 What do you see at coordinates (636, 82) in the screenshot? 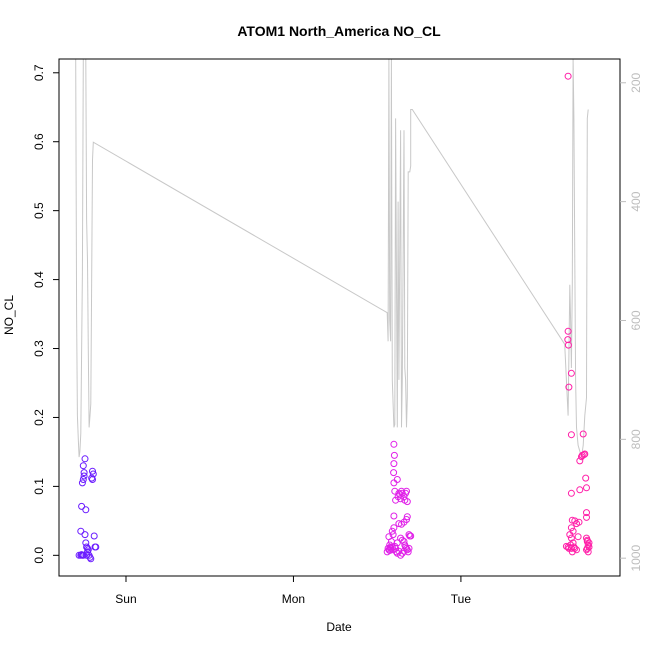
I see `y2-tick-label: 200` at bounding box center [636, 82].